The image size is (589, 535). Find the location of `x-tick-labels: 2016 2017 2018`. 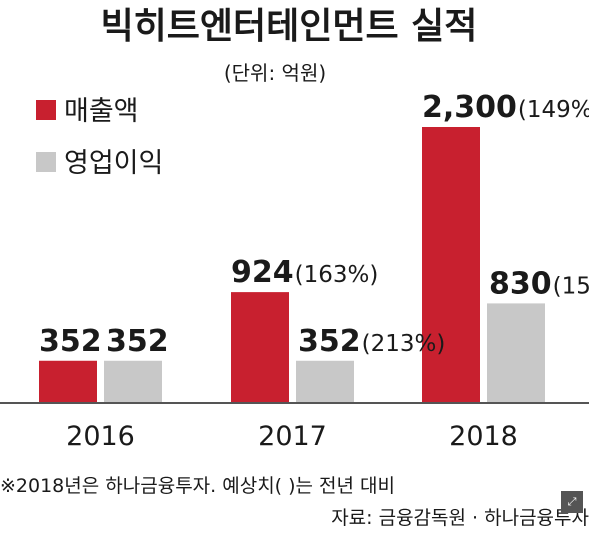

x-tick-labels: 2016 2017 2018 is located at coordinates (292, 436).